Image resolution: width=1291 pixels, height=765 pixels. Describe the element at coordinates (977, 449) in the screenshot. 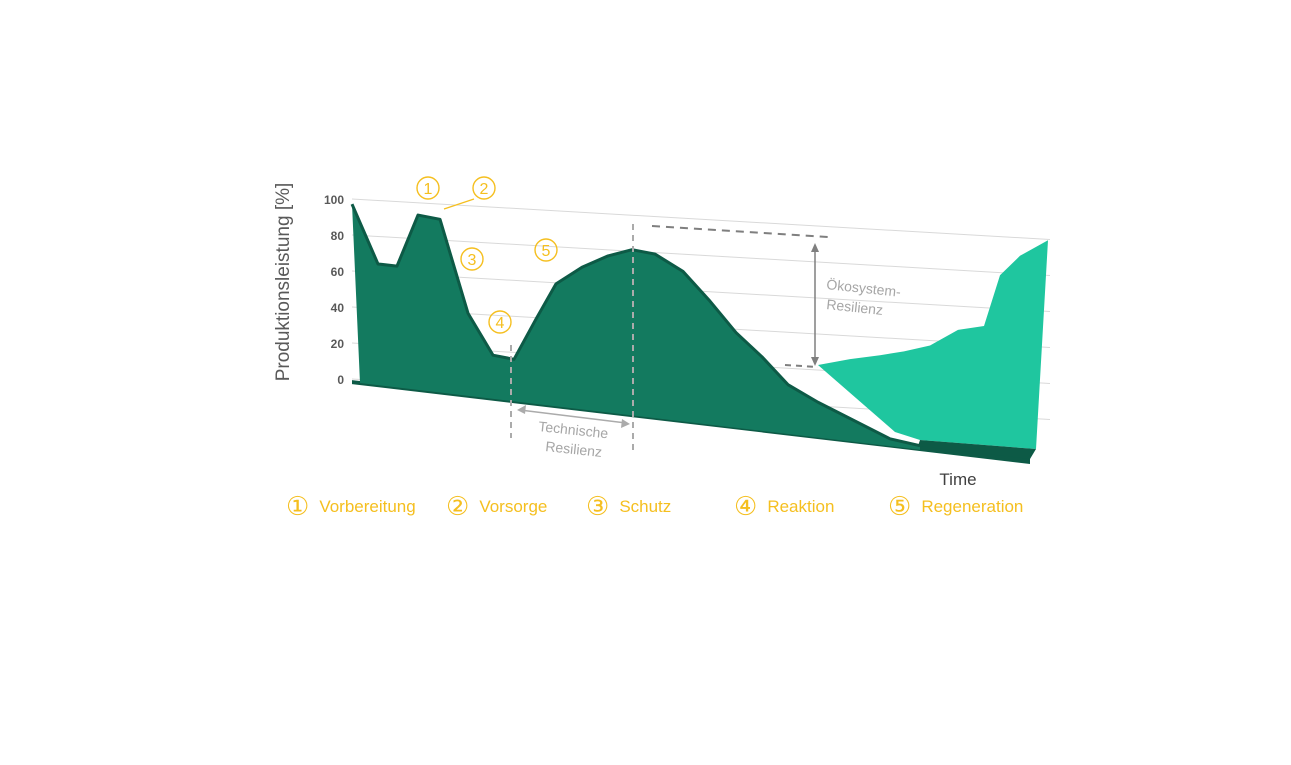

I see `recovery-base-edge` at that location.